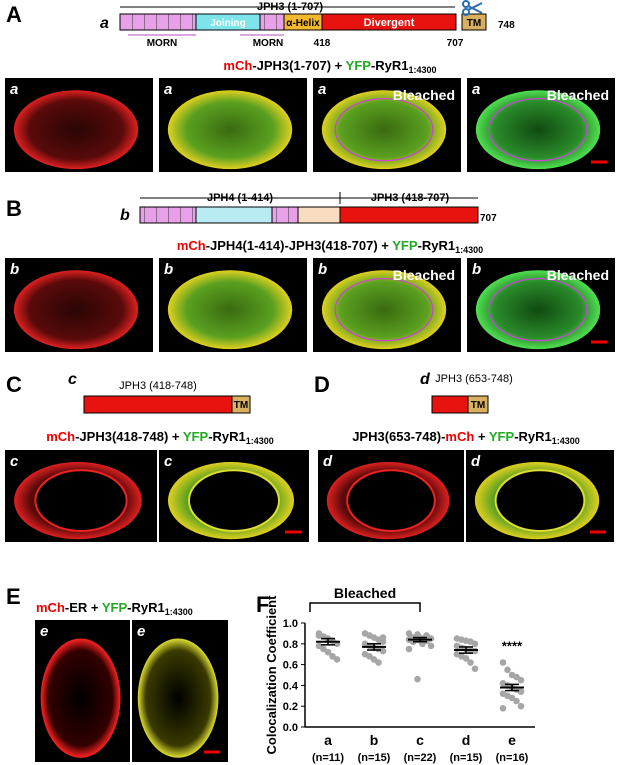  Describe the element at coordinates (104, 23) in the screenshot. I see `construct-letter: a` at that location.